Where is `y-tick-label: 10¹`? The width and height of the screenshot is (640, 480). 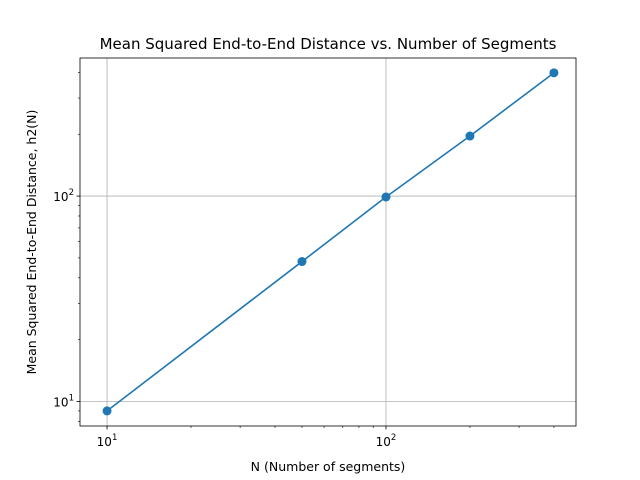 y-tick-label: 10¹ is located at coordinates (63, 402).